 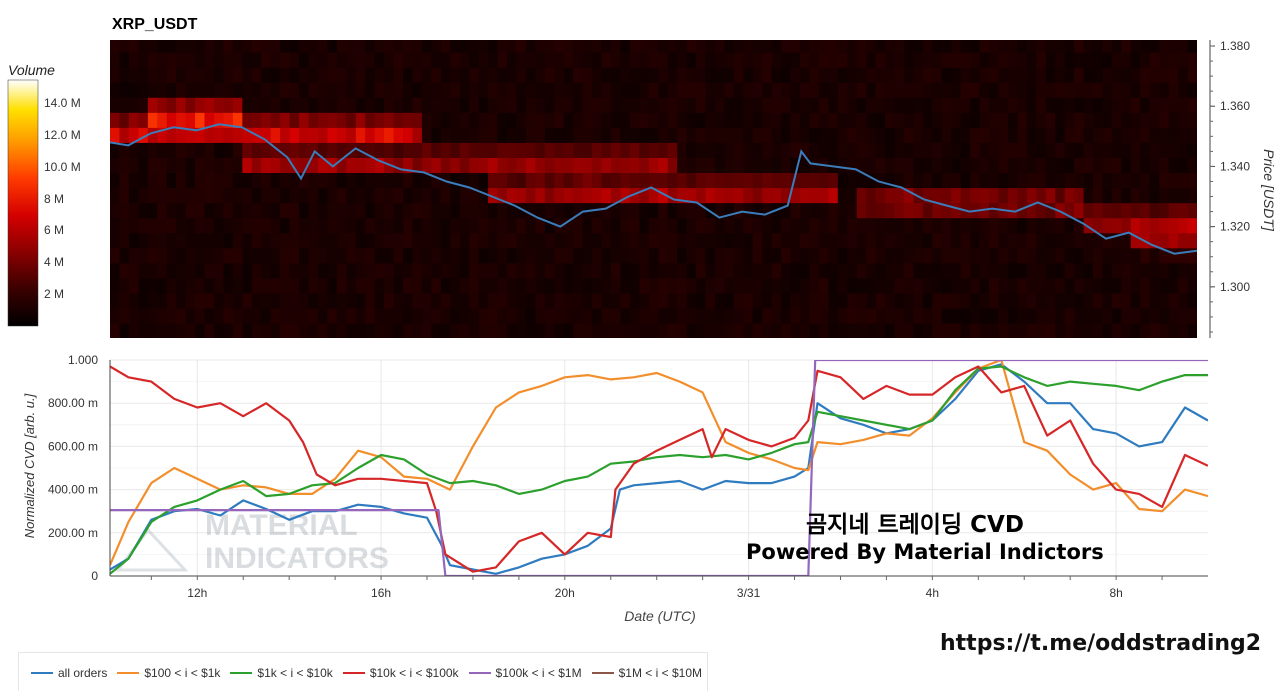 What do you see at coordinates (525, 673) in the screenshot?
I see `legend-item: $100k < i < $1M` at bounding box center [525, 673].